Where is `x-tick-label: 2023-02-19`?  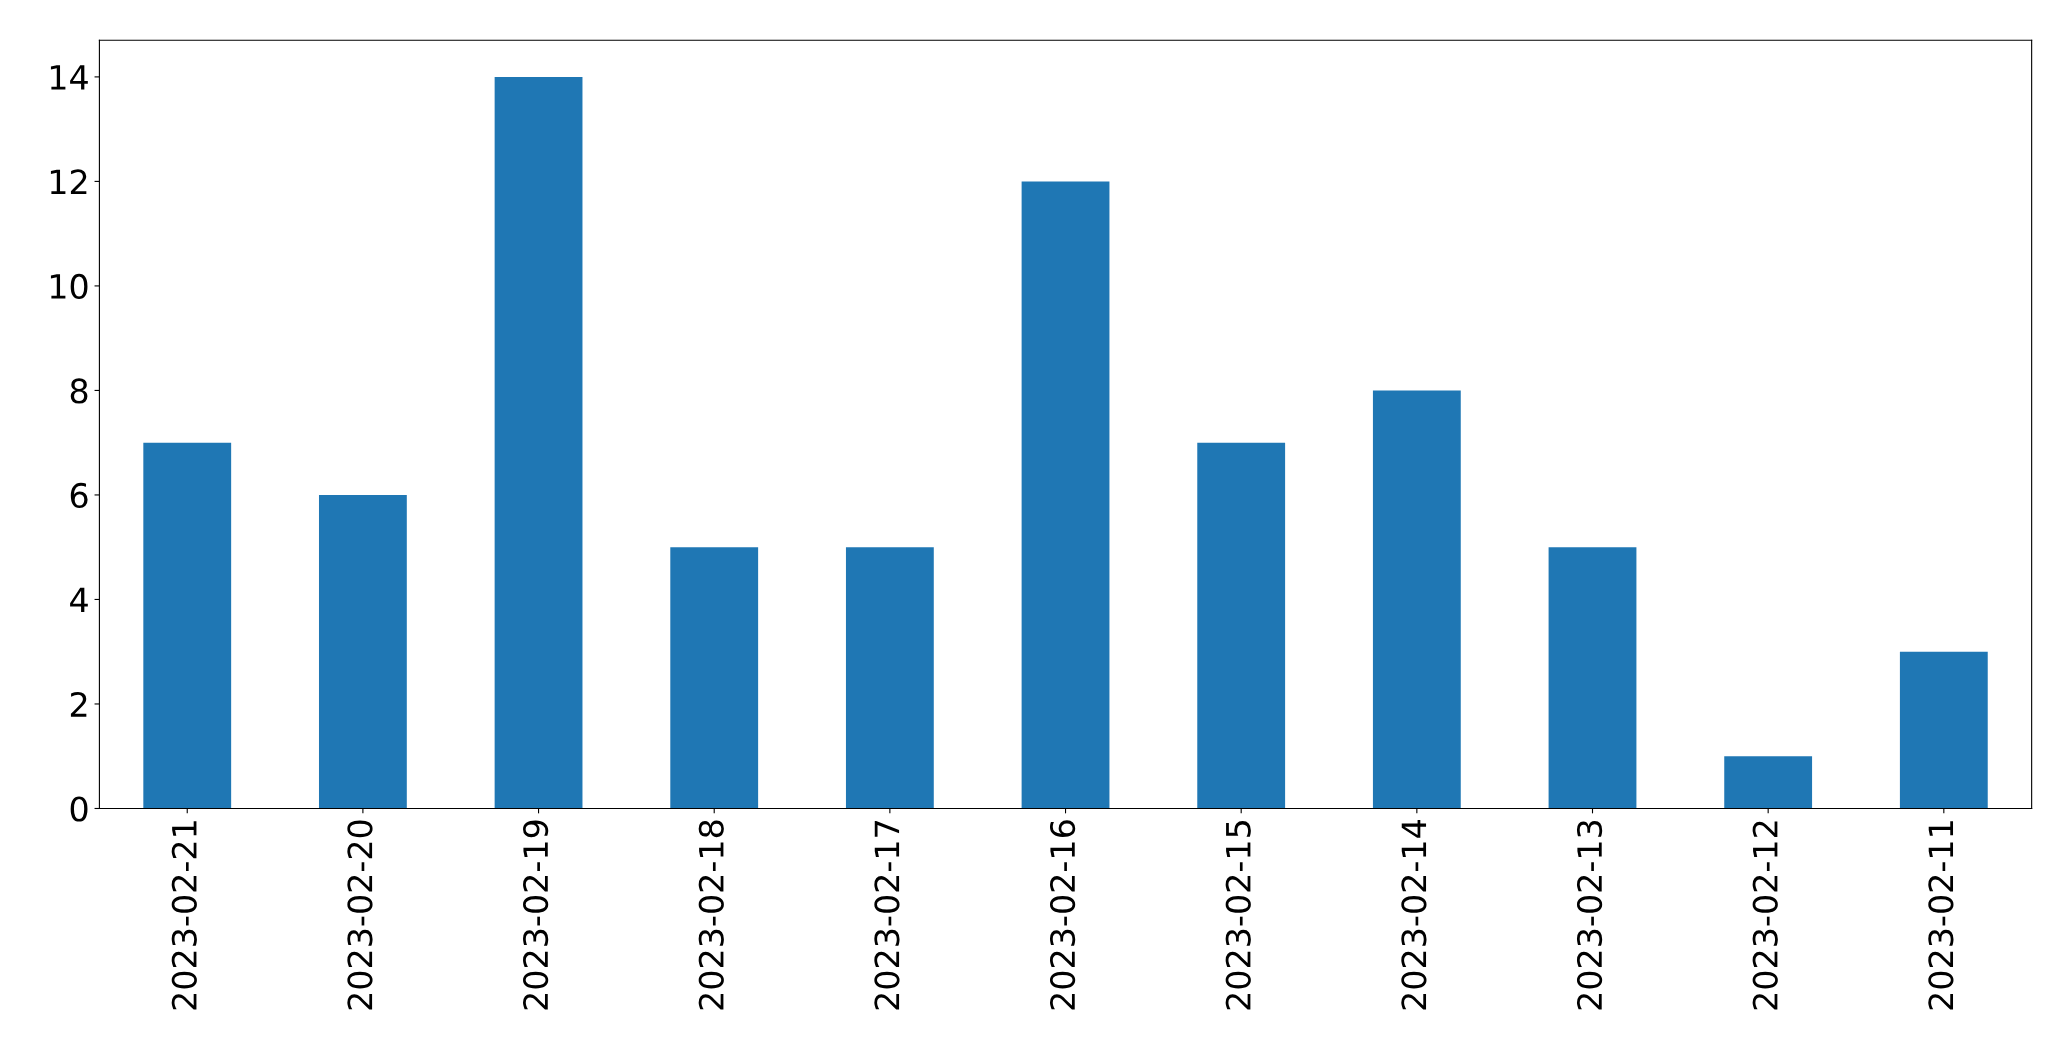
x-tick-label: 2023-02-19 is located at coordinates (536, 915).